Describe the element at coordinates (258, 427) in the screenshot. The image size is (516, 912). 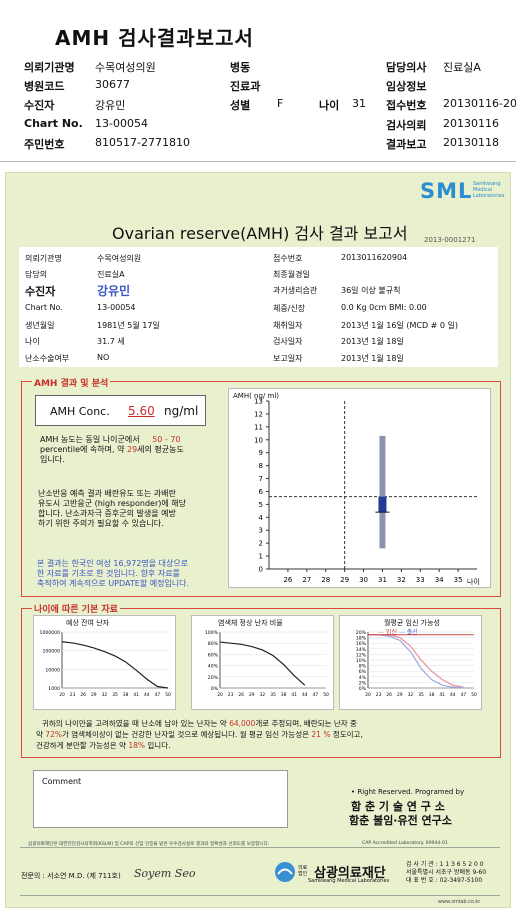
I see `y-tick-label: 11` at that location.